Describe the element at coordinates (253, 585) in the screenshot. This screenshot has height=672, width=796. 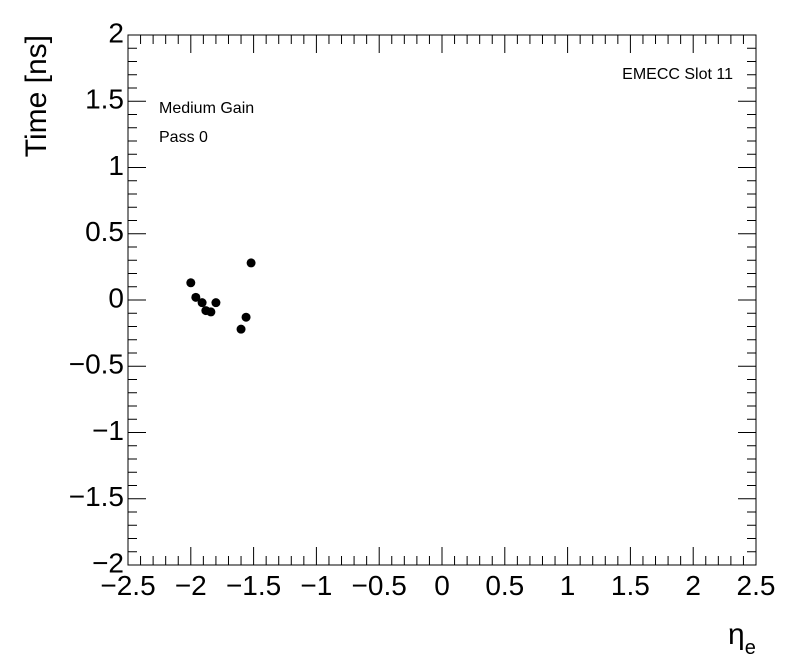
I see `x-tick-label: −1.5` at that location.